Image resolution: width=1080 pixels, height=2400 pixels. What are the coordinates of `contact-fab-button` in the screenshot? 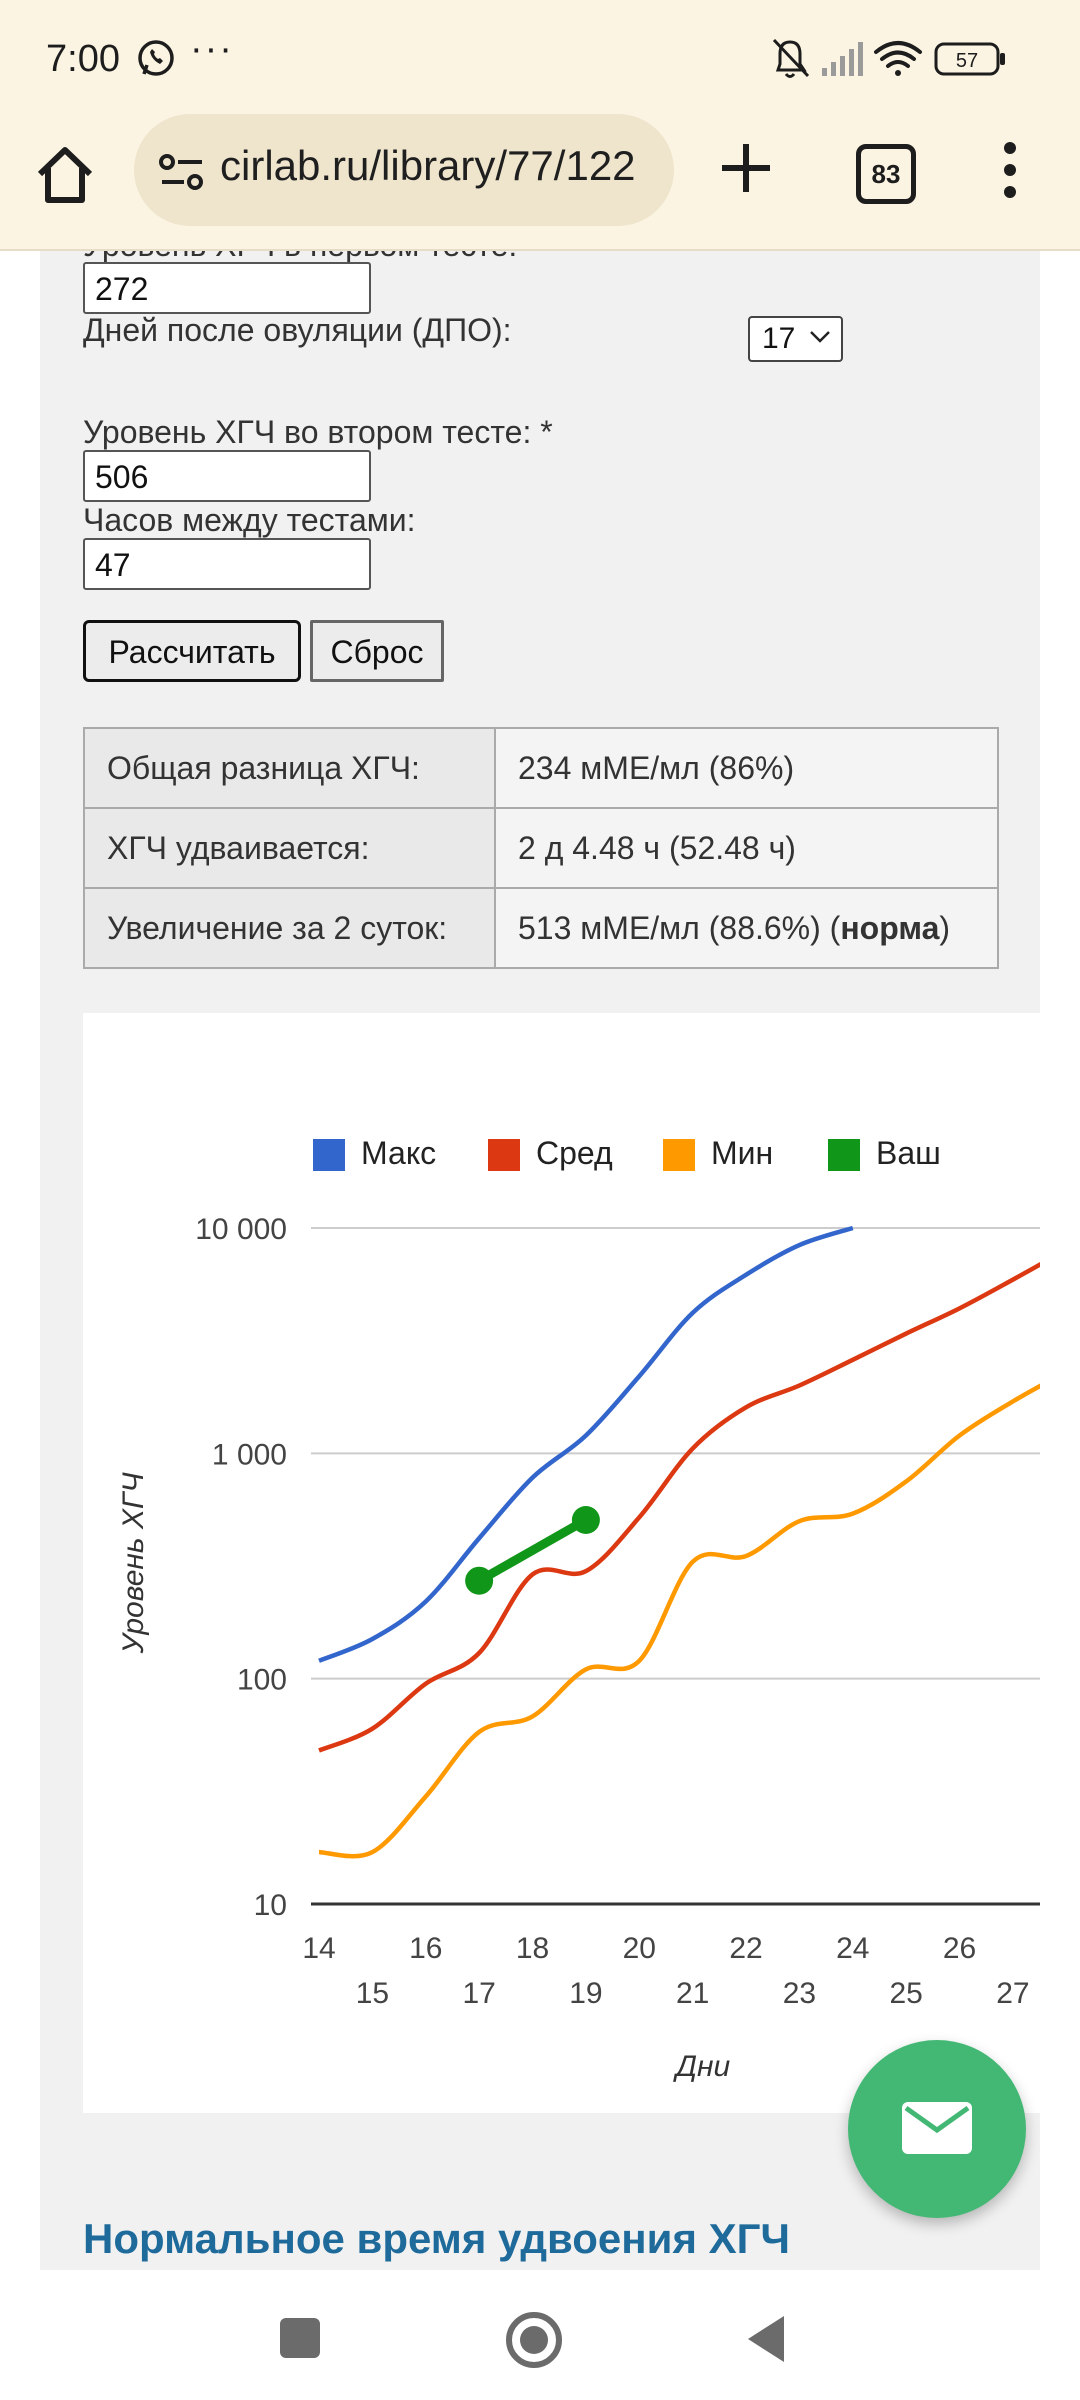 It's located at (937, 2129).